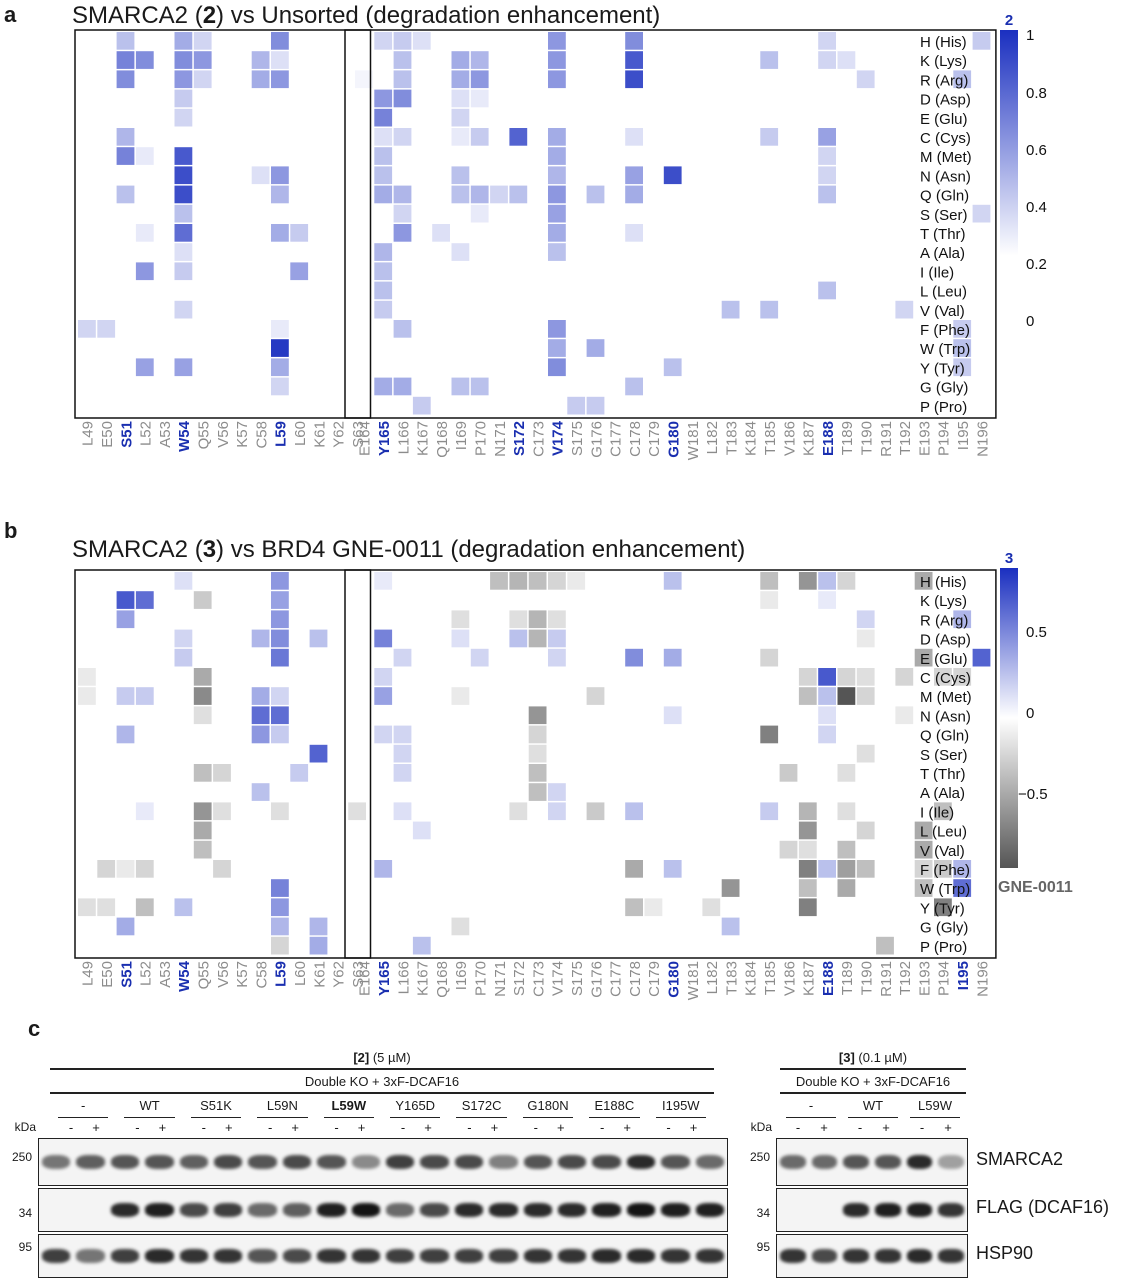 The image size is (1126, 1280). What do you see at coordinates (946, 157) in the screenshot?
I see `row-label: M (Met)` at bounding box center [946, 157].